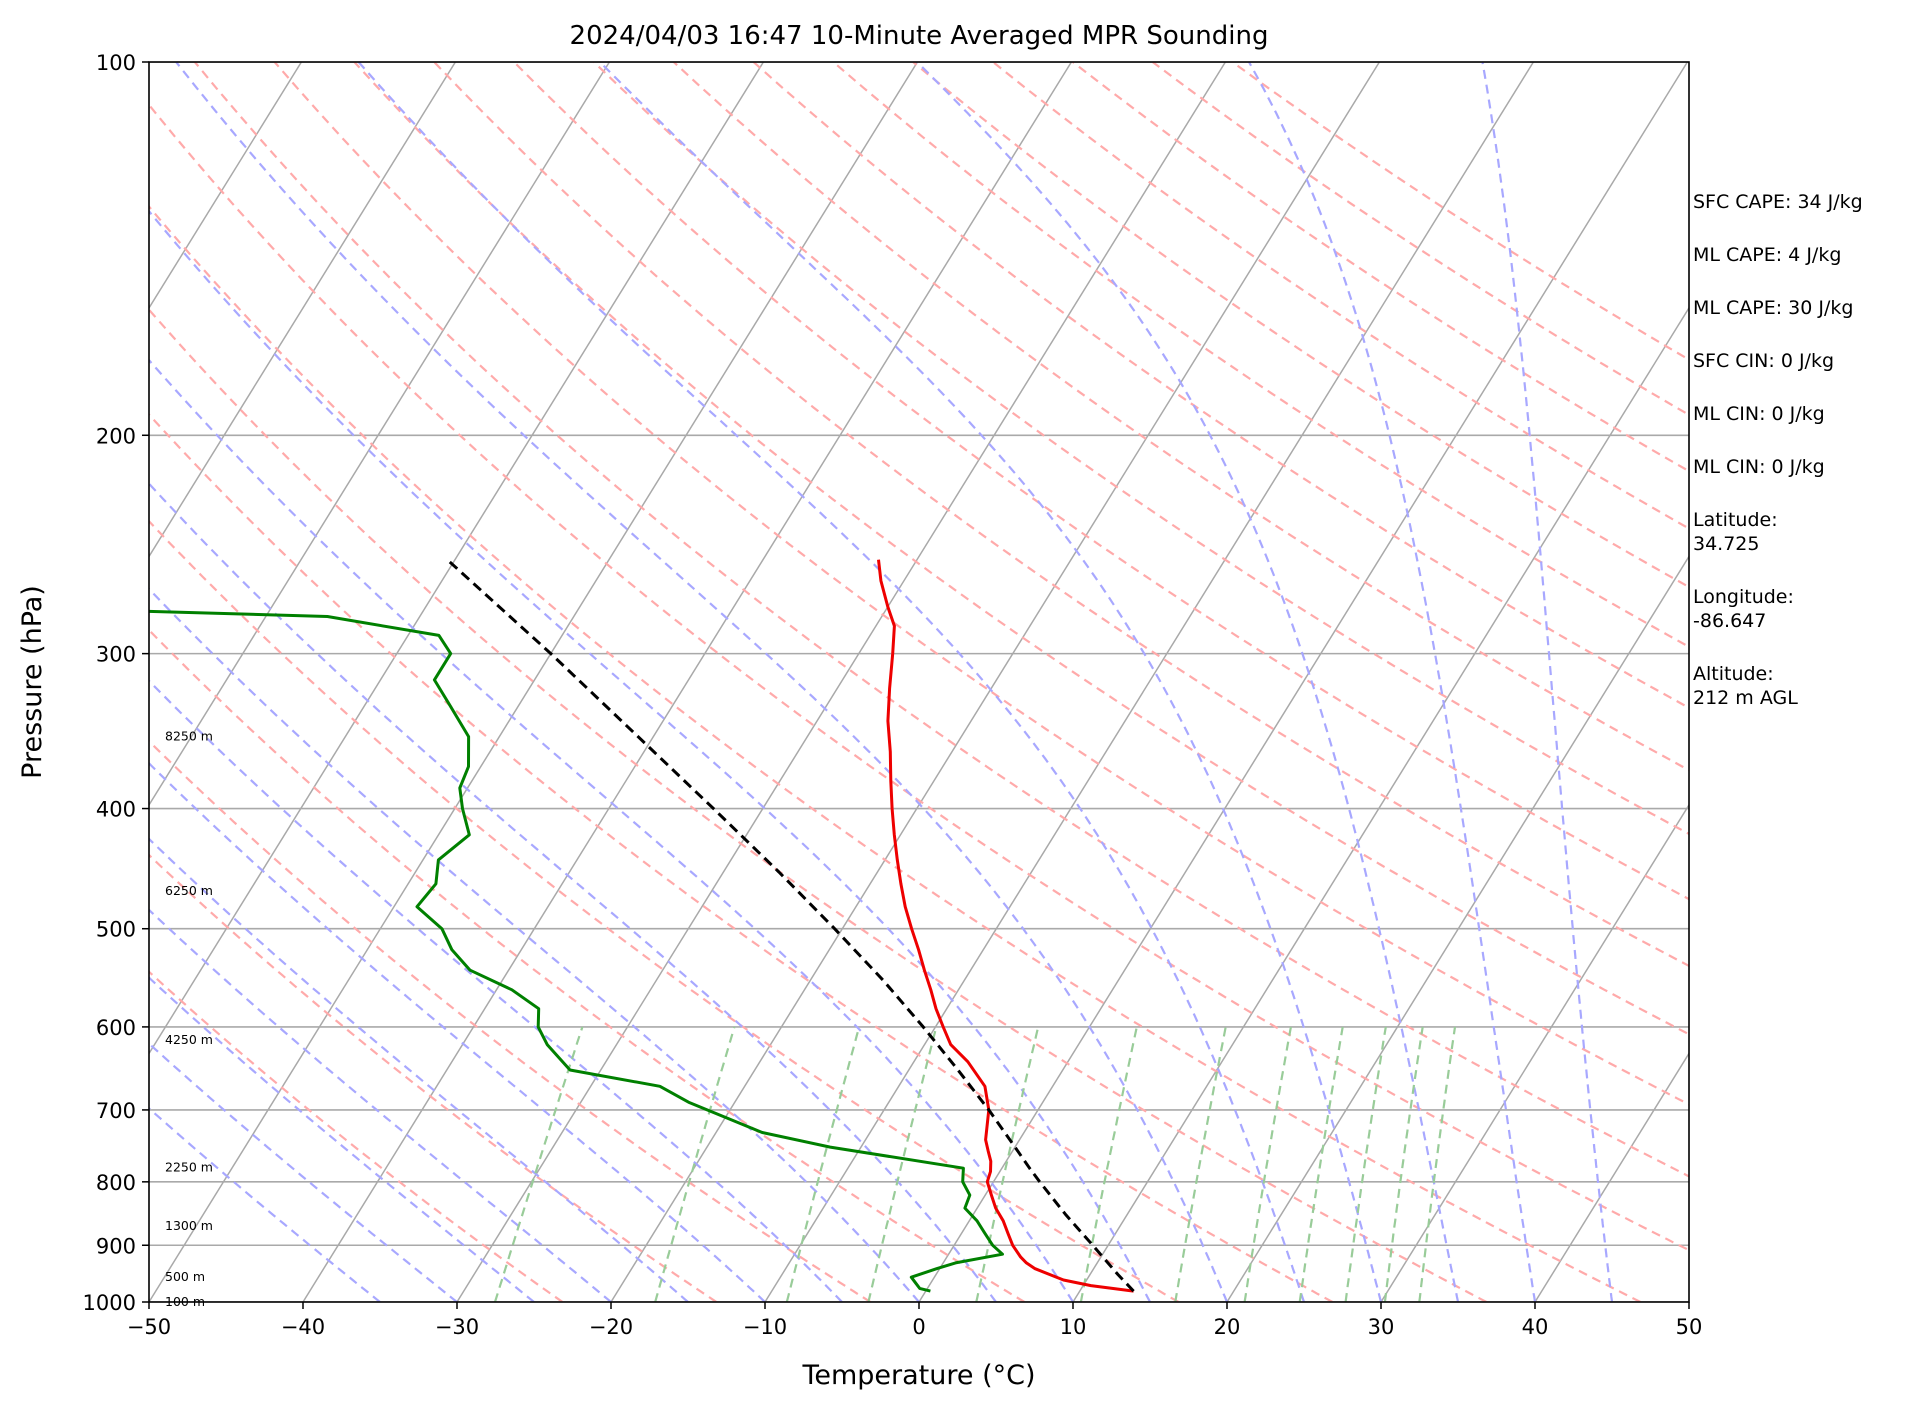 The width and height of the screenshot is (1907, 1406). Describe the element at coordinates (1764, 361) in the screenshot. I see `sfc-cin-text: SFC CIN: 0 J/kg` at that location.